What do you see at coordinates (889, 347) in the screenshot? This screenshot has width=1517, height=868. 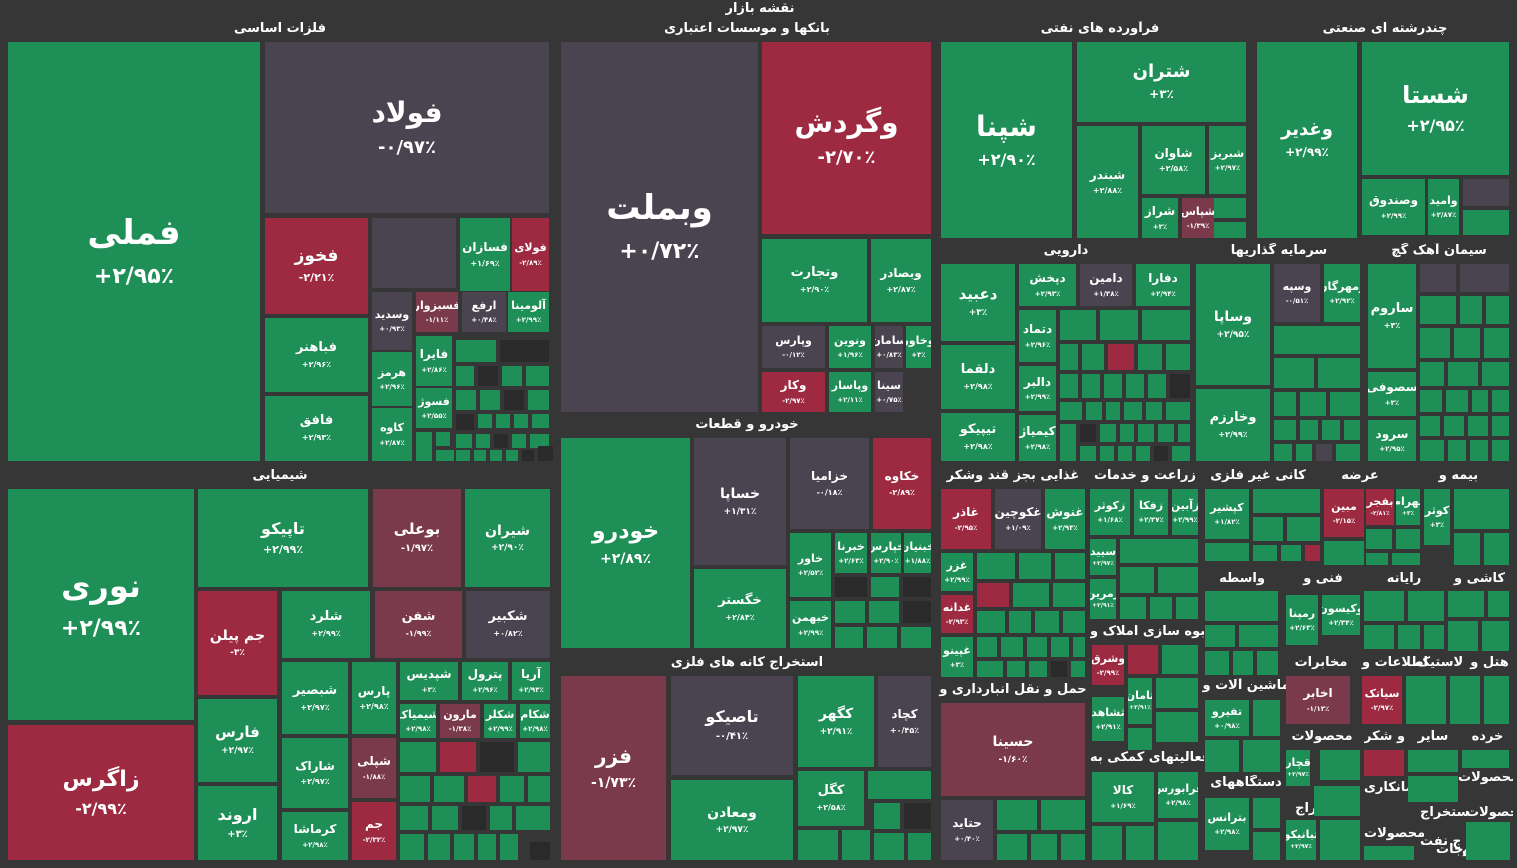 I see `stock-tile: سامان +۰/۸۳٪` at bounding box center [889, 347].